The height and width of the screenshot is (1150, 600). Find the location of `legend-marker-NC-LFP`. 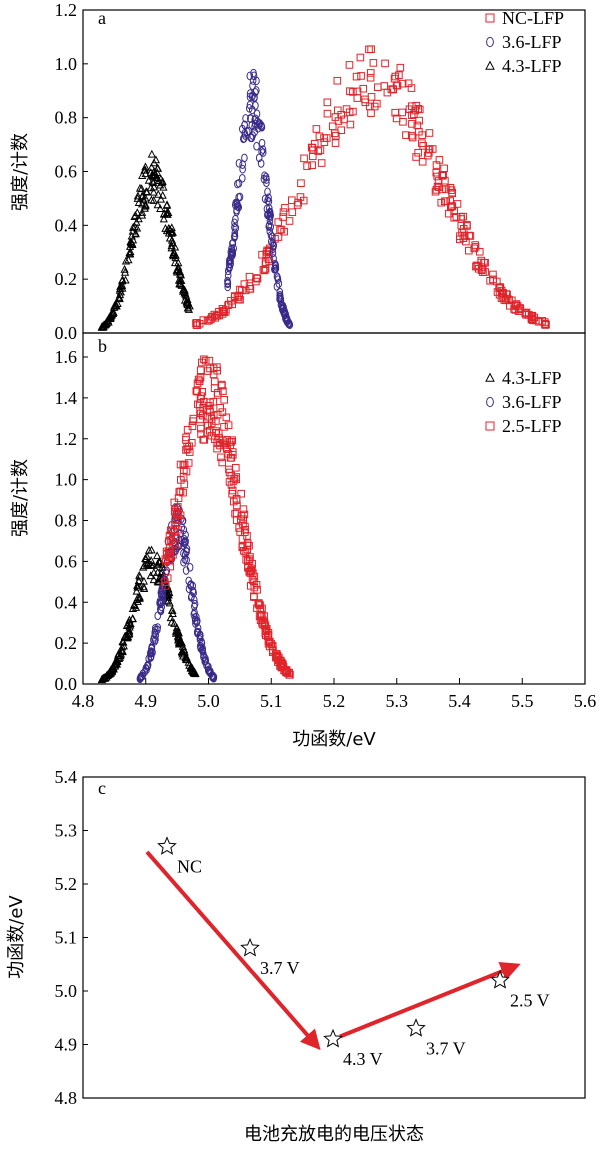

legend-marker-NC-LFP is located at coordinates (490, 18).